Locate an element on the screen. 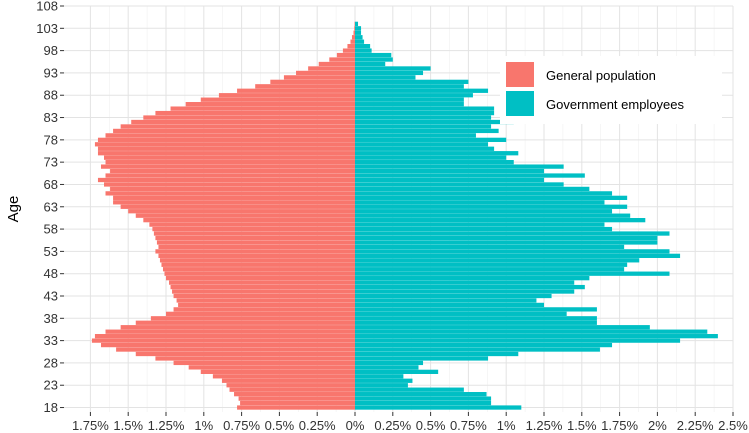  y-tick-label: 88 is located at coordinates (51, 95).